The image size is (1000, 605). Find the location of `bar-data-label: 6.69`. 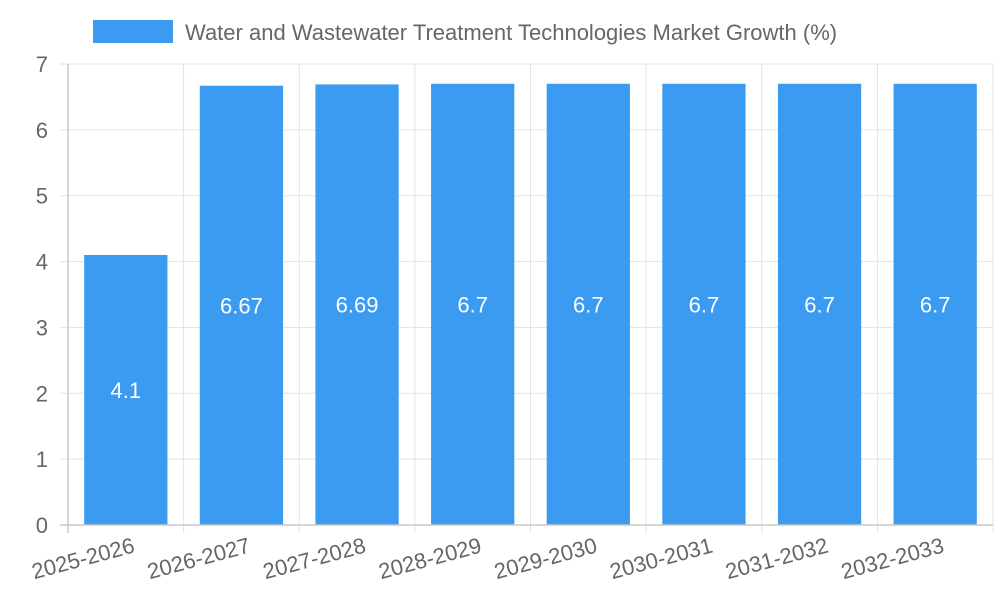

bar-data-label: 6.69 is located at coordinates (357, 305).